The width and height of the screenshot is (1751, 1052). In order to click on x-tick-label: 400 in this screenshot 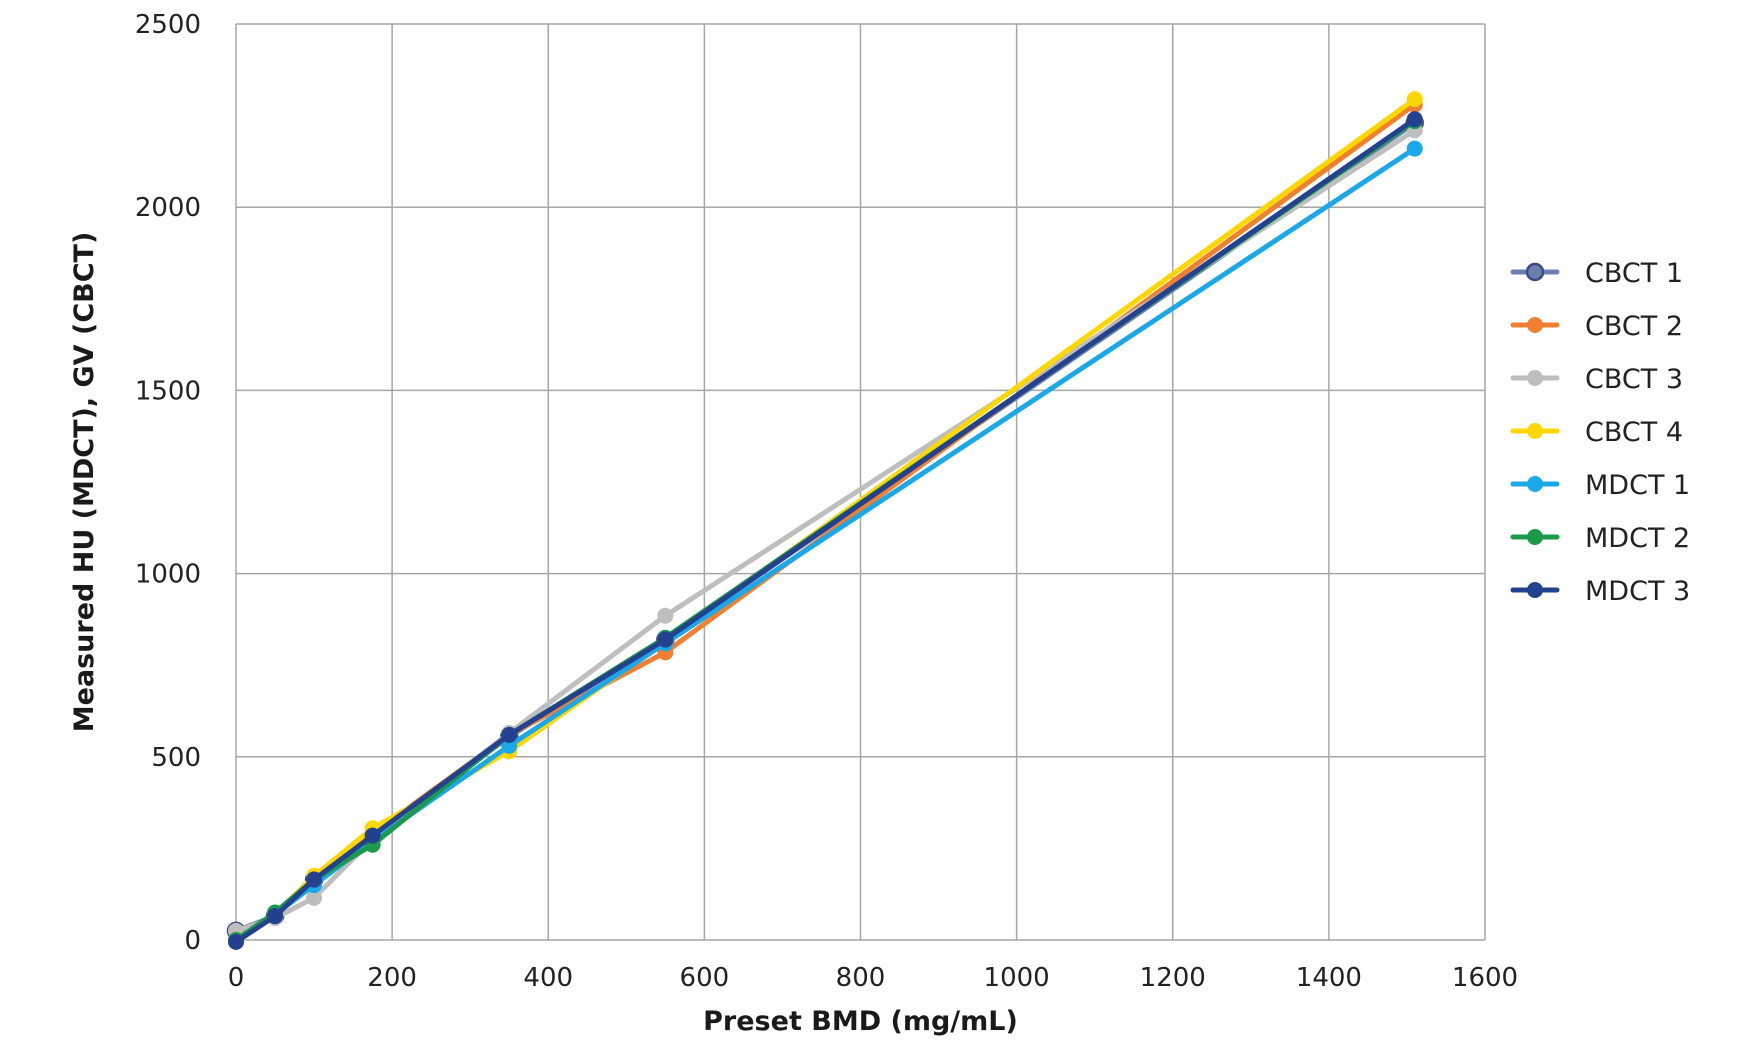, I will do `click(548, 978)`.